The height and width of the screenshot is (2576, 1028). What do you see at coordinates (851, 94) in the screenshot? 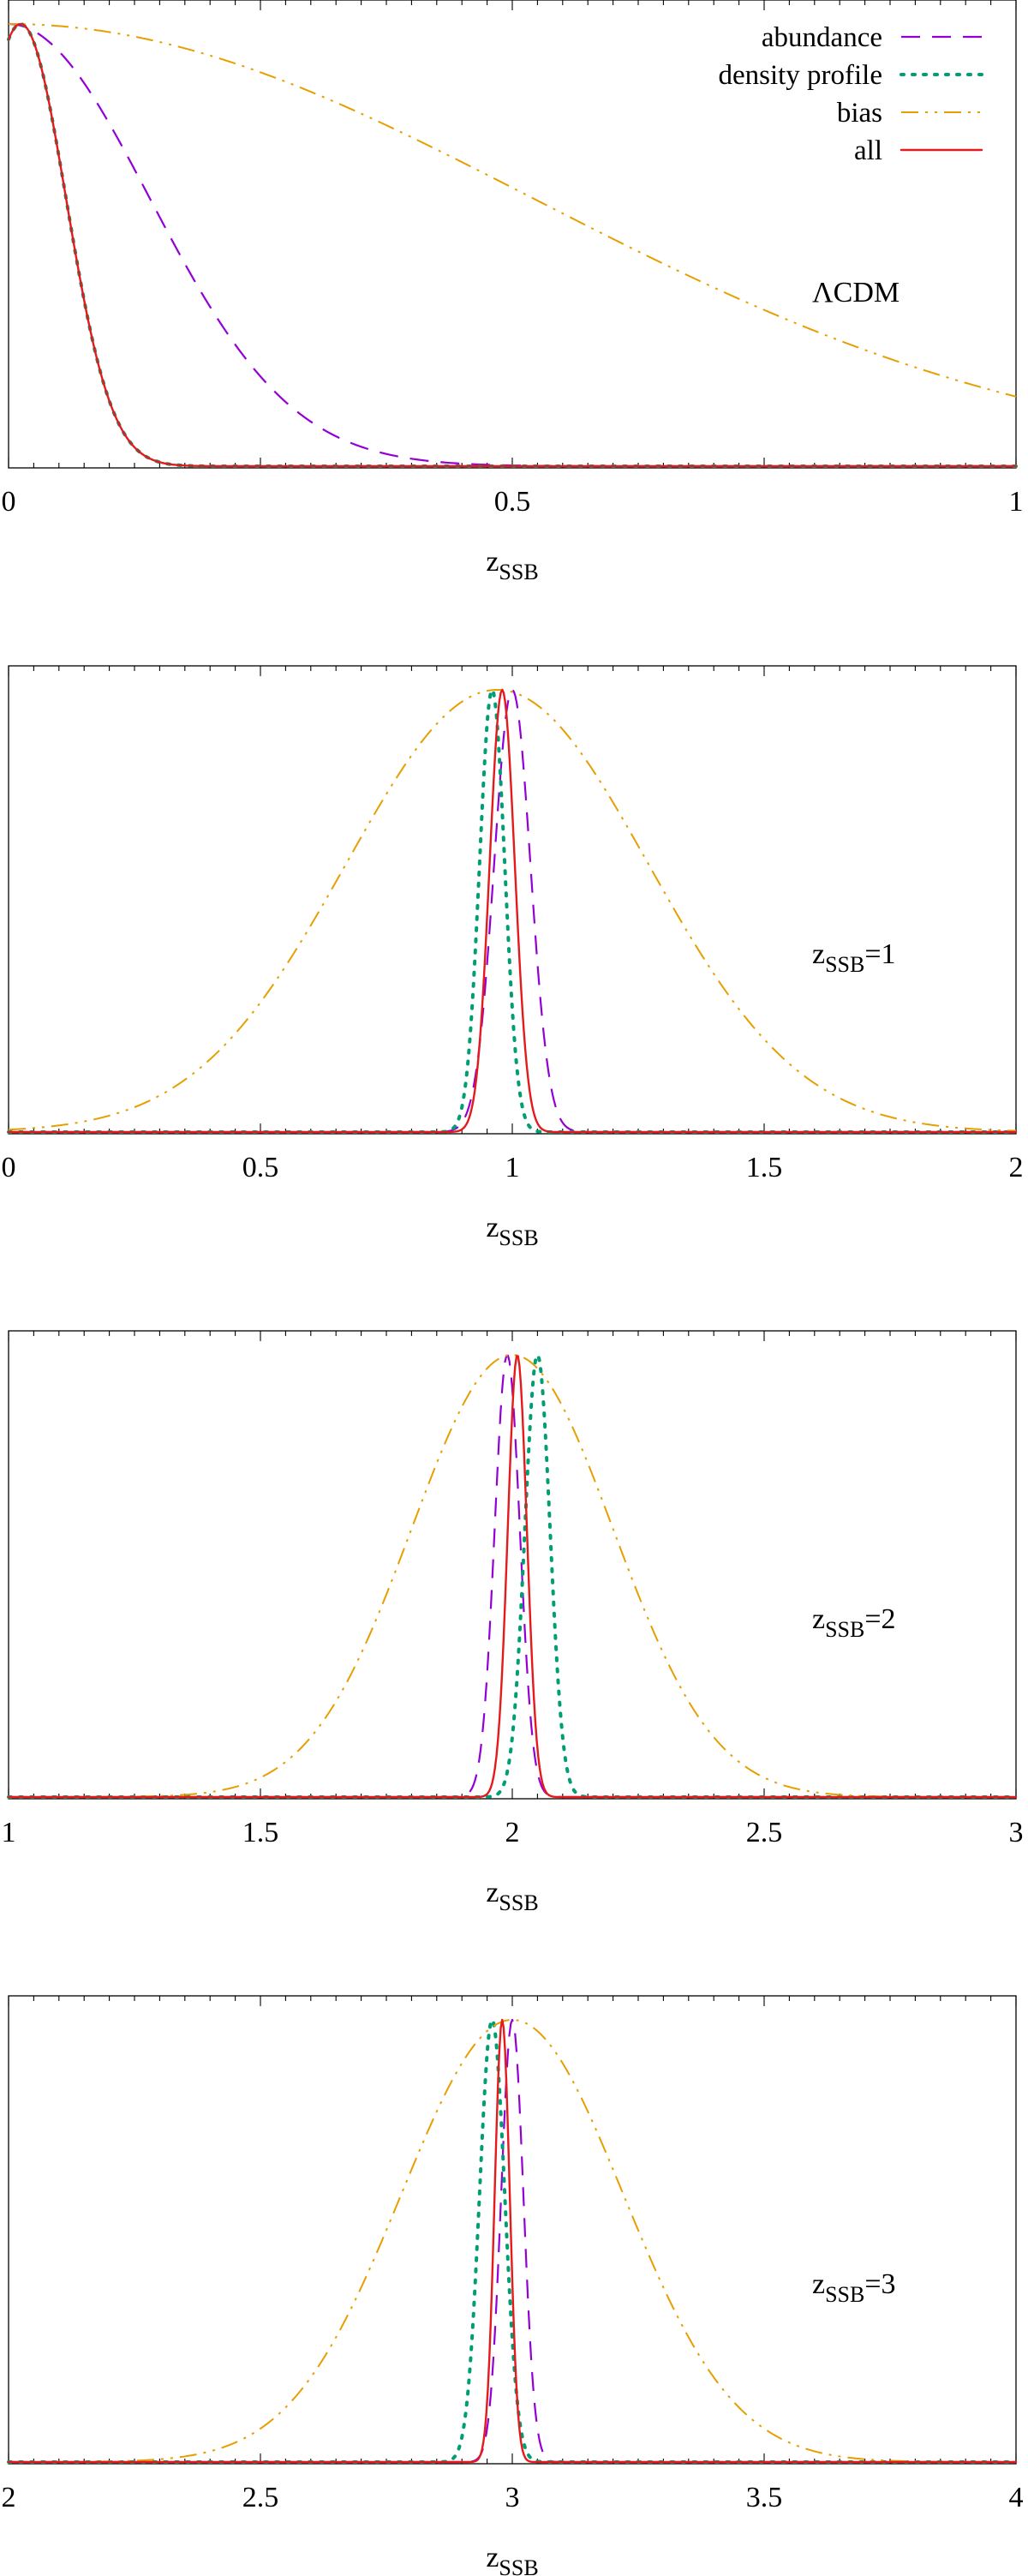
I see `legend: abundance density profile bias all` at bounding box center [851, 94].